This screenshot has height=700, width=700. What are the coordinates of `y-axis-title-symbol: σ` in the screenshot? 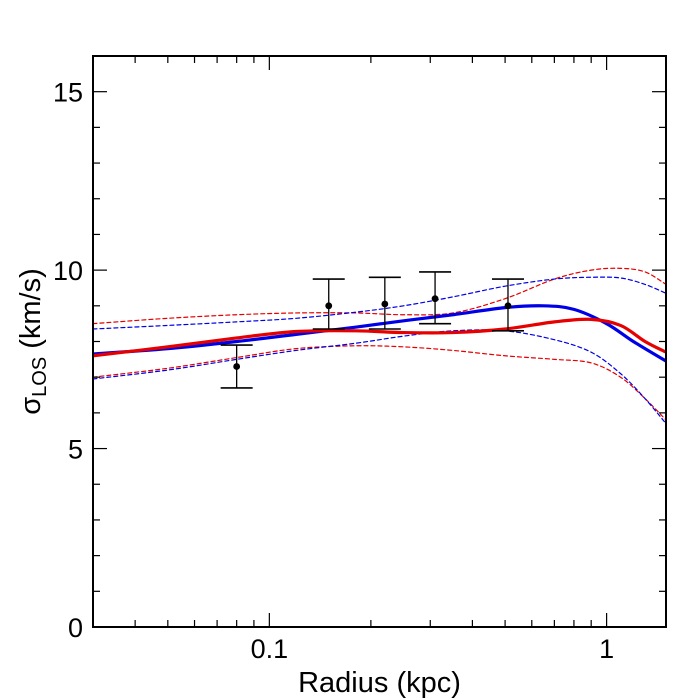 It's located at (31, 406).